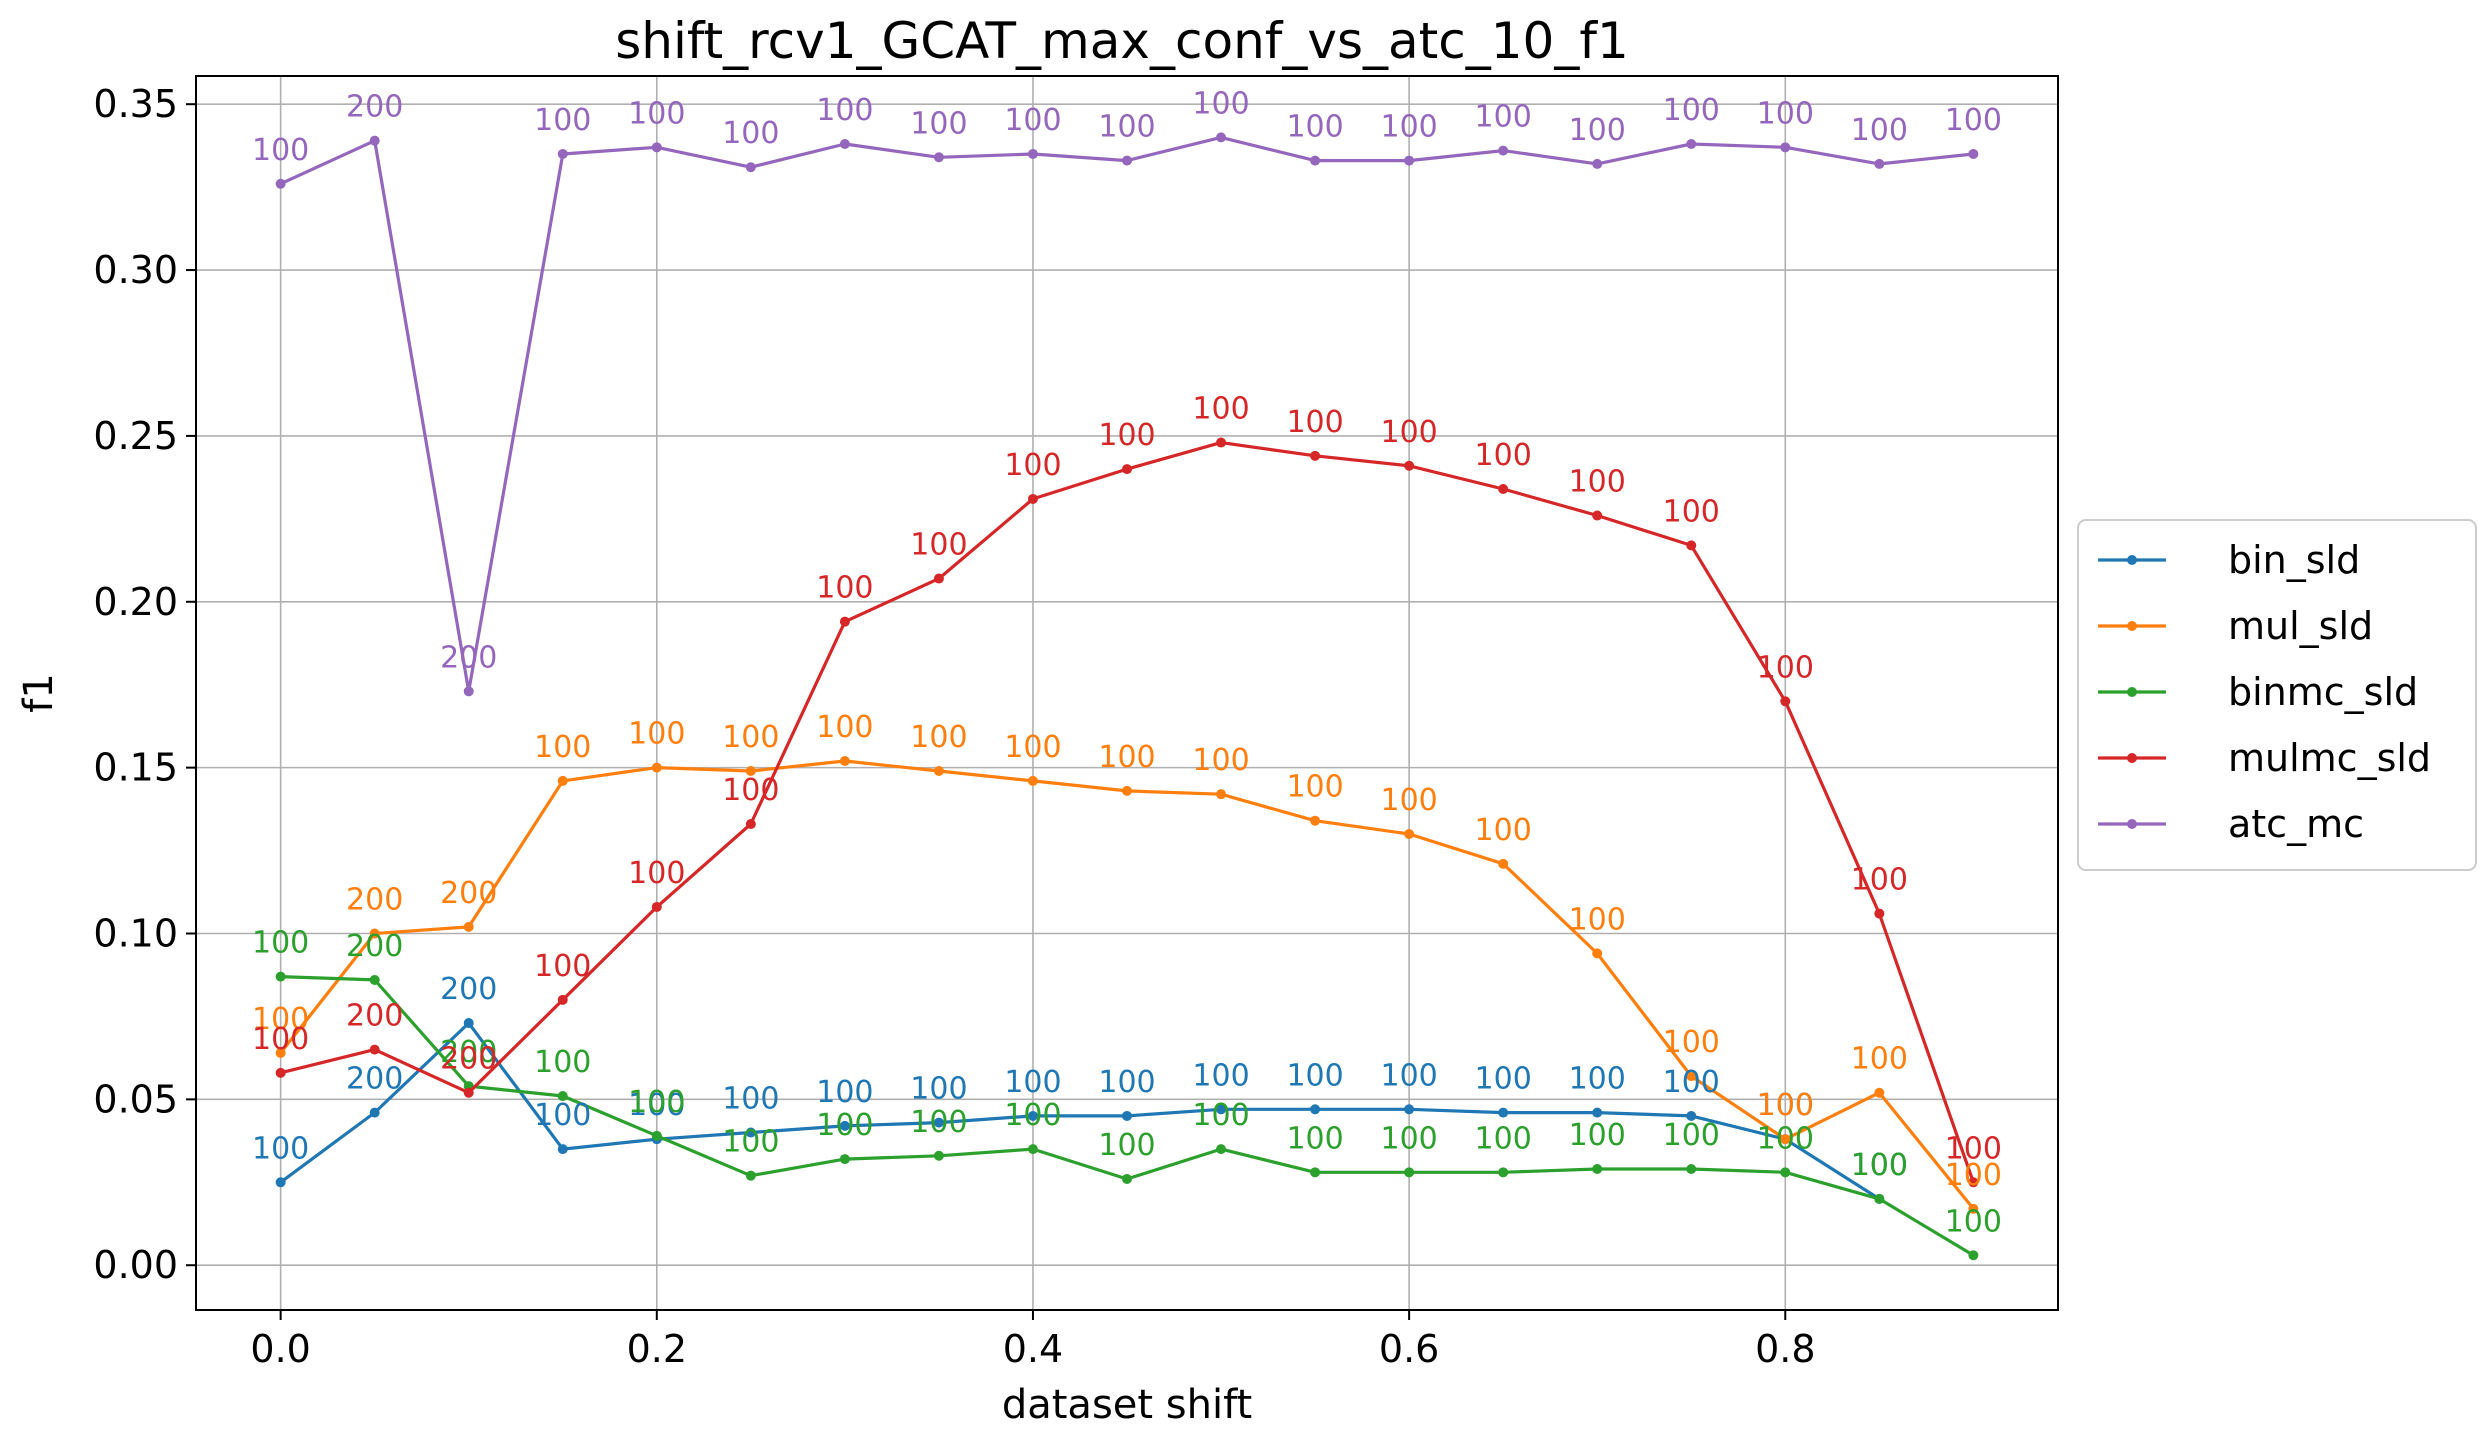 The image size is (2492, 1446). Describe the element at coordinates (1785, 1349) in the screenshot. I see `x-tick-label: 0.8` at that location.